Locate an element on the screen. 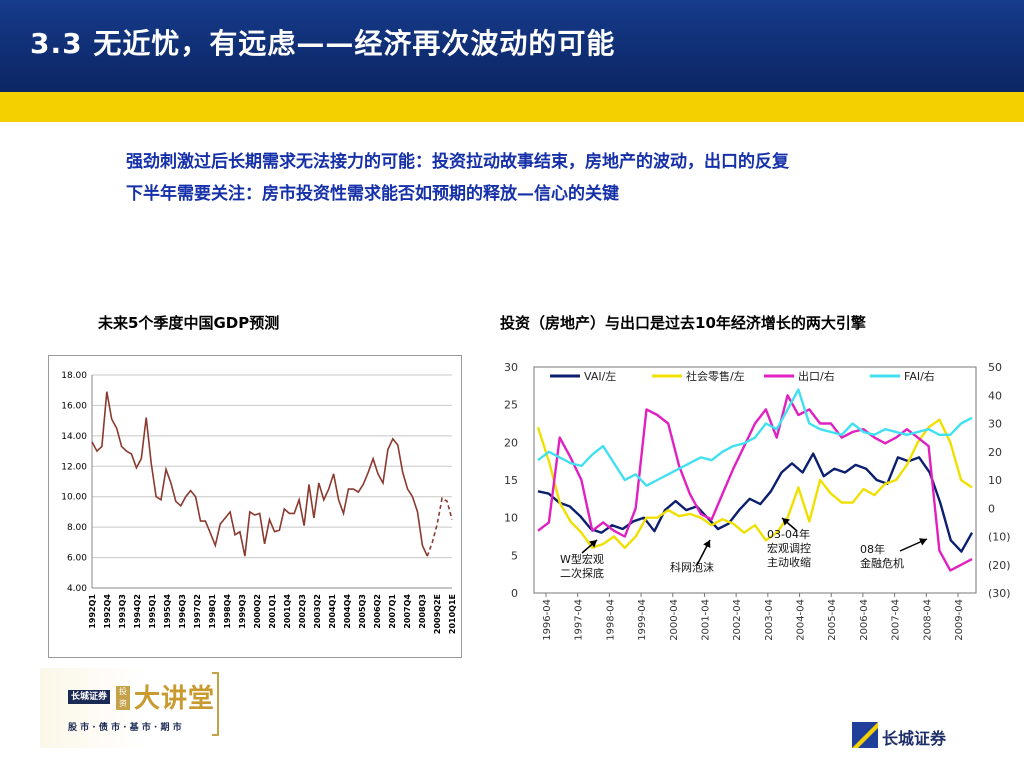 The height and width of the screenshot is (768, 1024). gdp-x-tick-label: 1995Q1 is located at coordinates (152, 611).